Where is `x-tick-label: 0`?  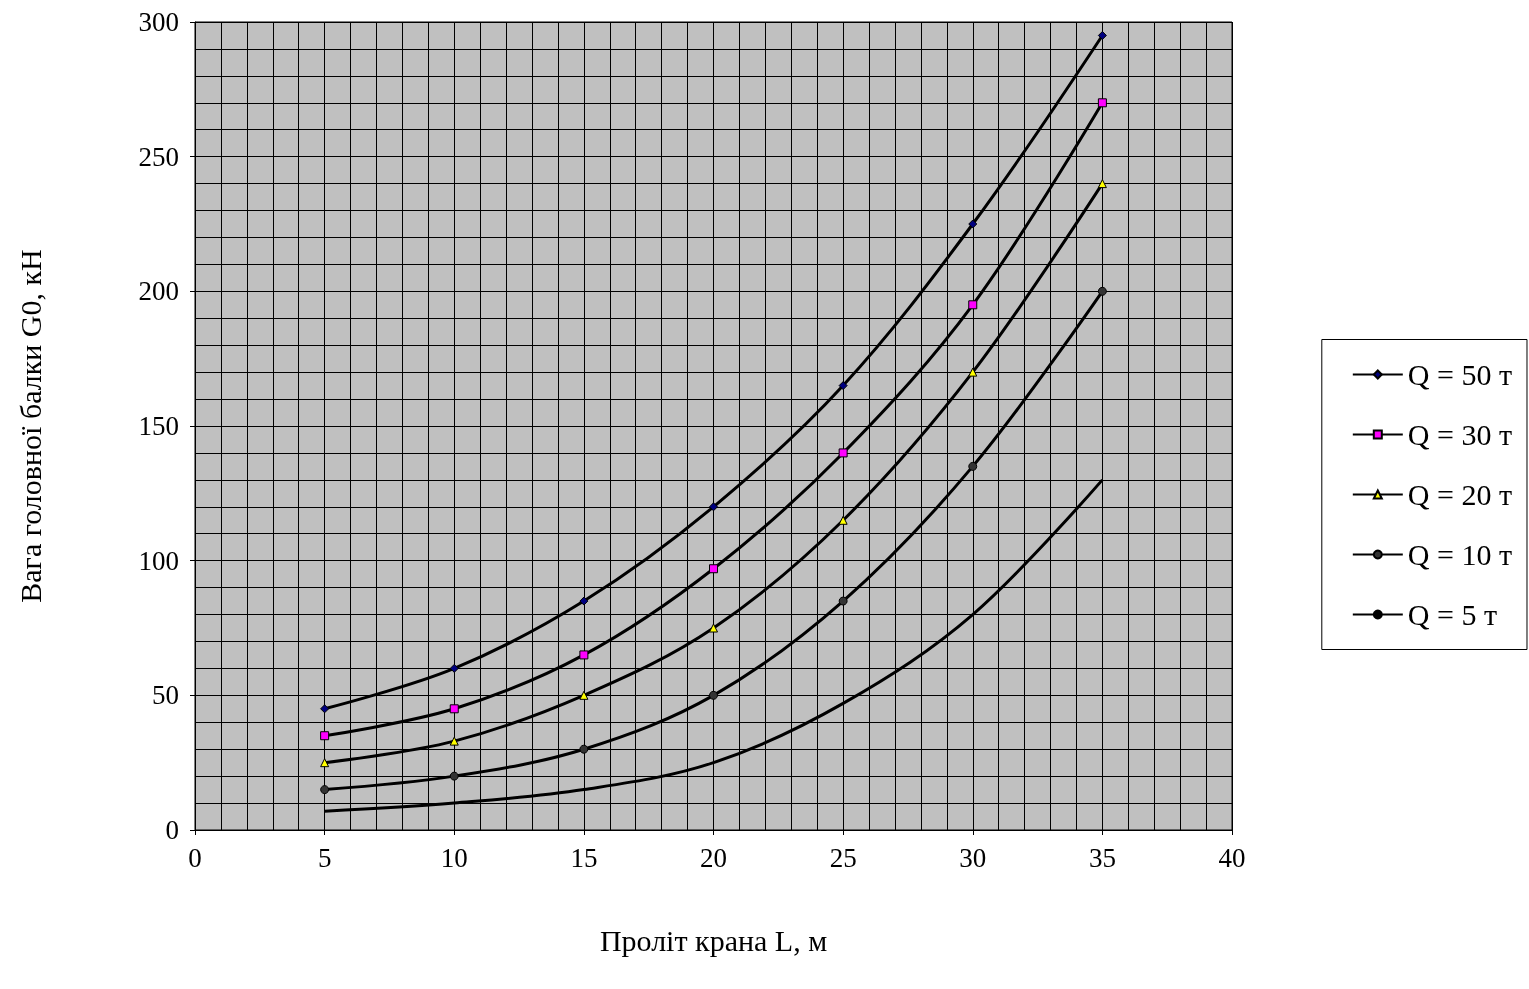 x-tick-label: 0 is located at coordinates (195, 857).